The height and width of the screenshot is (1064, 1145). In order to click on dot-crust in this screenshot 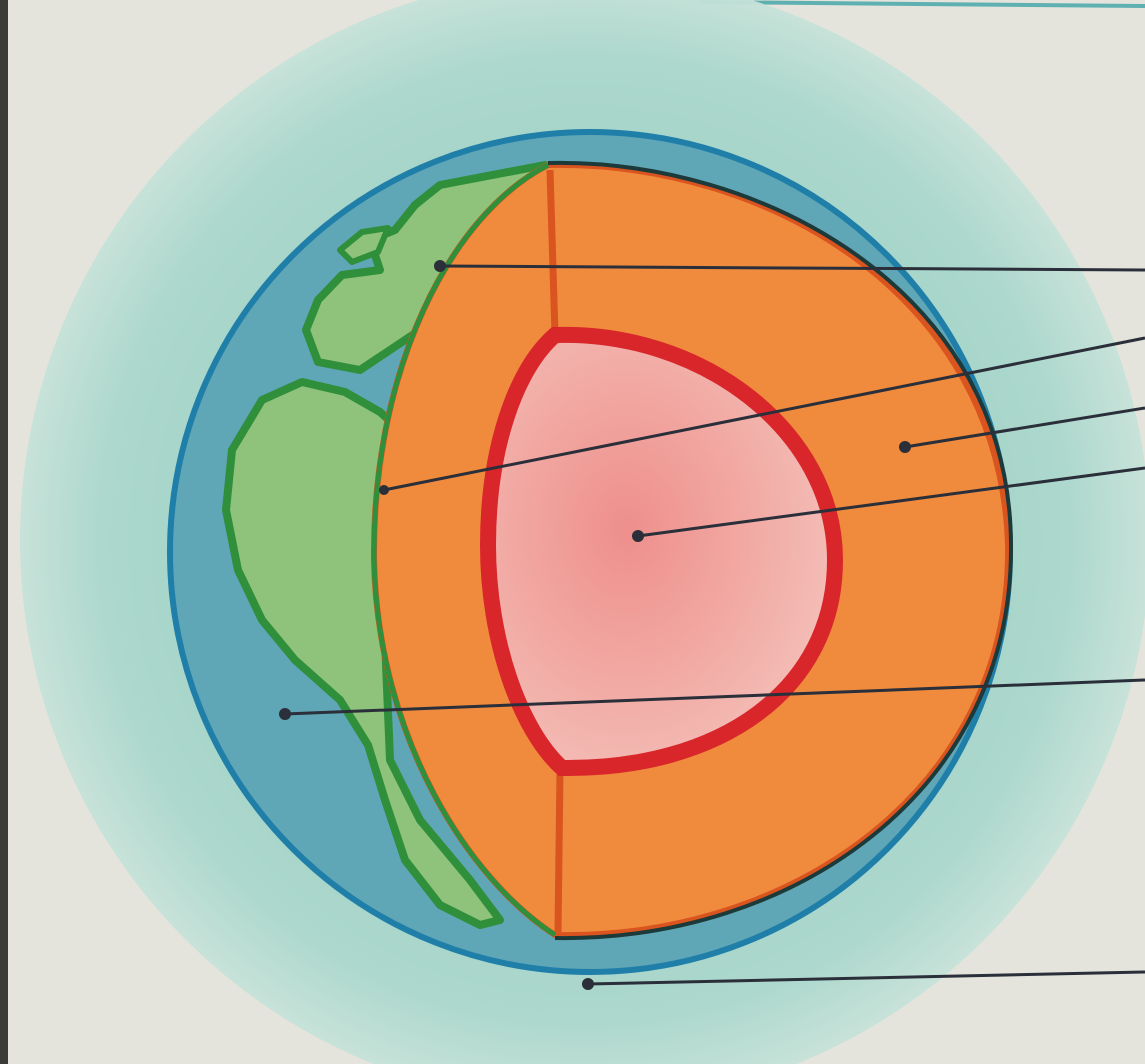, I will do `click(384, 490)`.